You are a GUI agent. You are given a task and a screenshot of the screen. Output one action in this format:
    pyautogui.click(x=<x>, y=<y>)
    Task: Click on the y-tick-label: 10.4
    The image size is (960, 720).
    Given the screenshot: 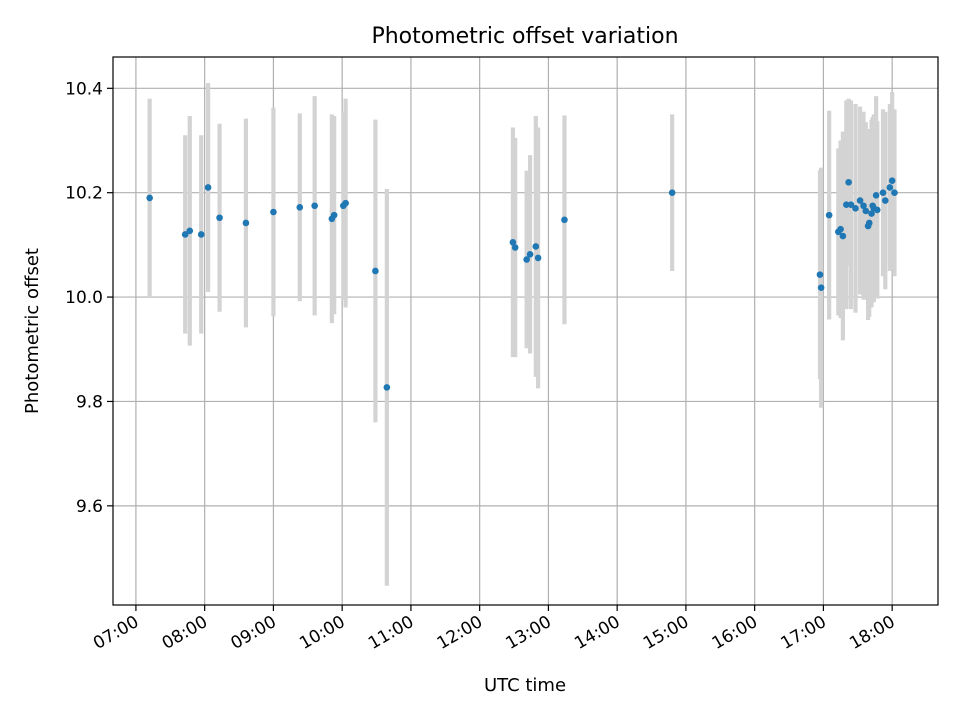 What is the action you would take?
    pyautogui.click(x=84, y=89)
    